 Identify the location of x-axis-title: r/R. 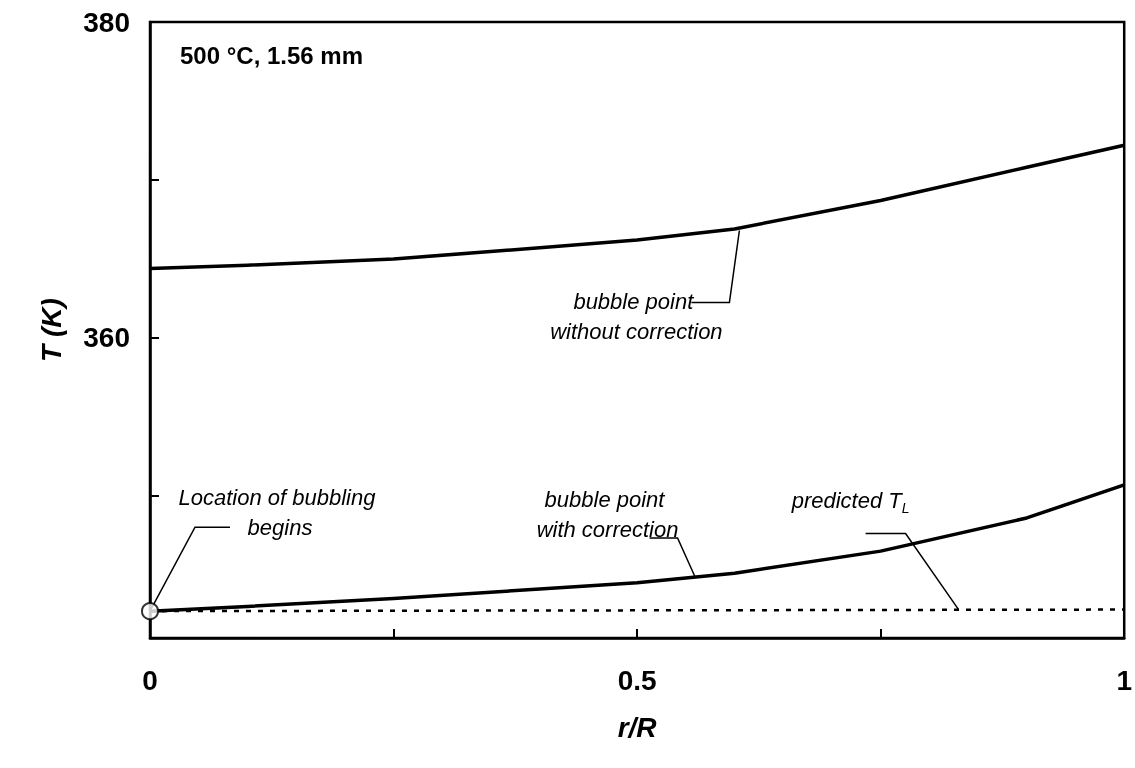
(637, 727).